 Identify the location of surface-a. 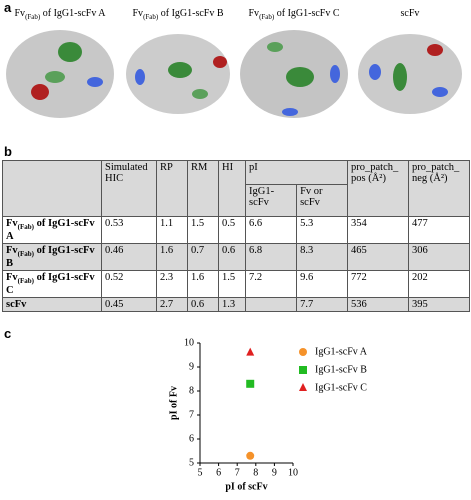
(60, 74).